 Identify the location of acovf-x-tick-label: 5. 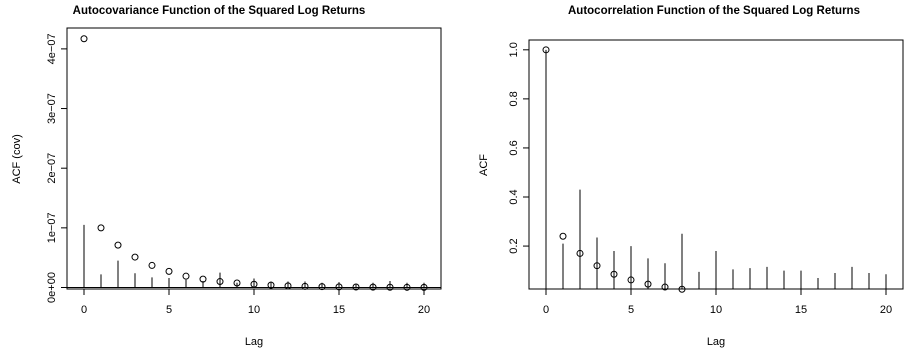
(169, 310).